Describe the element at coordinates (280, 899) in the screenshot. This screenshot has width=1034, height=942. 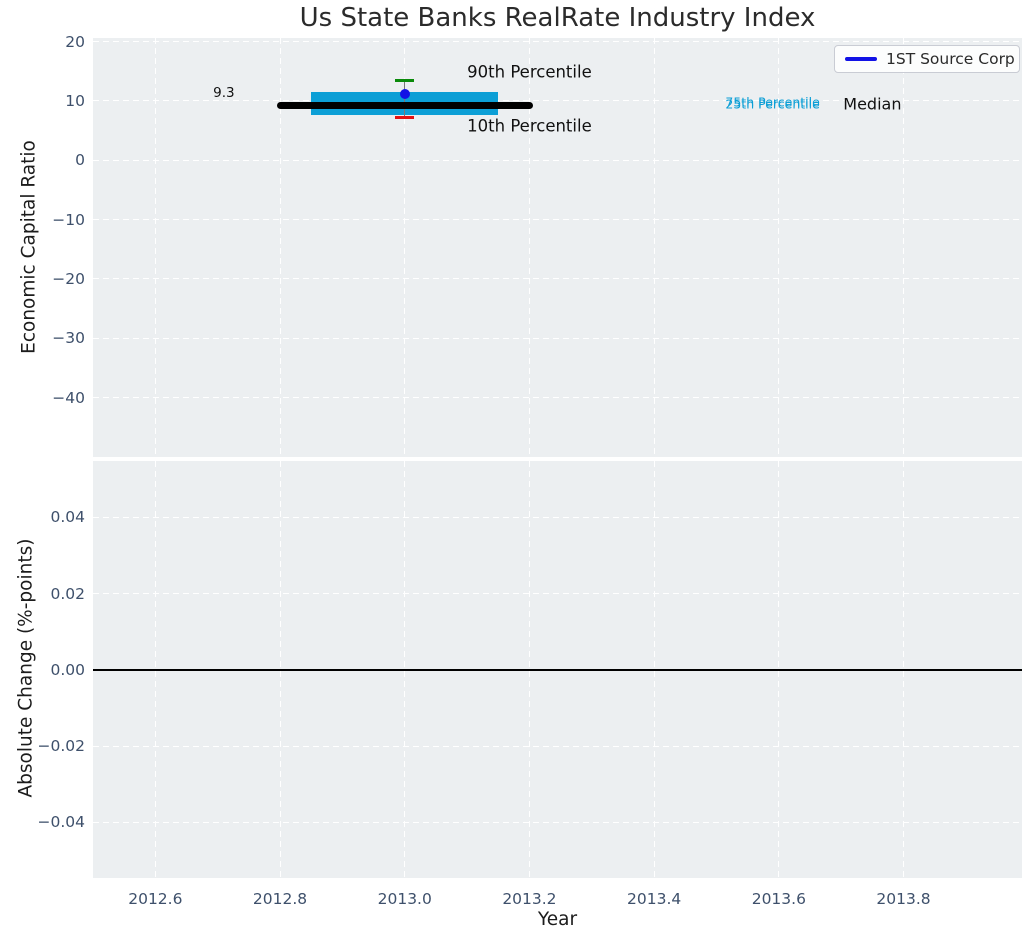
I see `x-tick-label: 2012.8` at that location.